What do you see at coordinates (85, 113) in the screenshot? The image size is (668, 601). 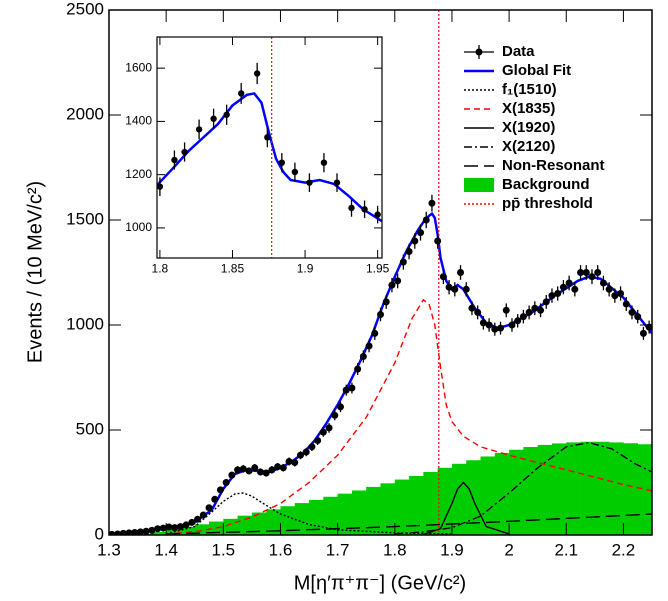 I see `y-tick-label: 2000` at bounding box center [85, 113].